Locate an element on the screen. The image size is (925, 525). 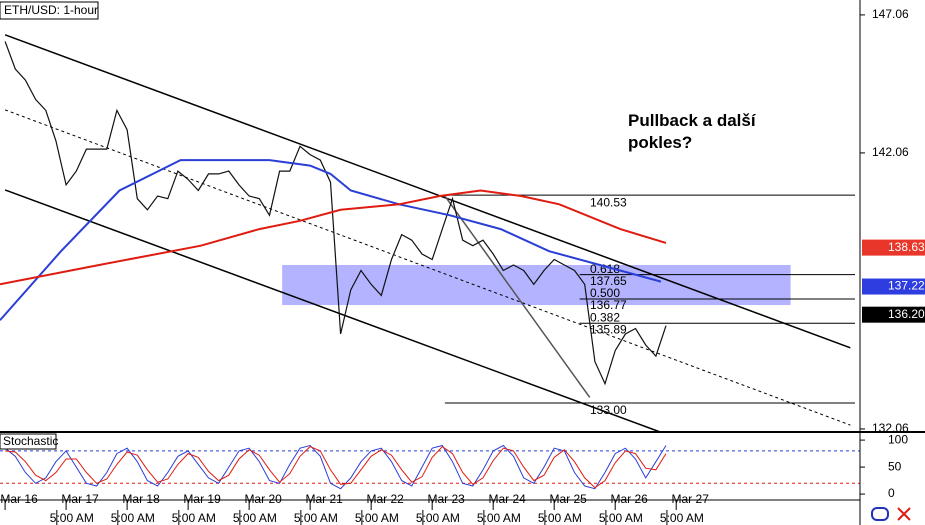
fib-ratio: 0.500 is located at coordinates (605, 293).